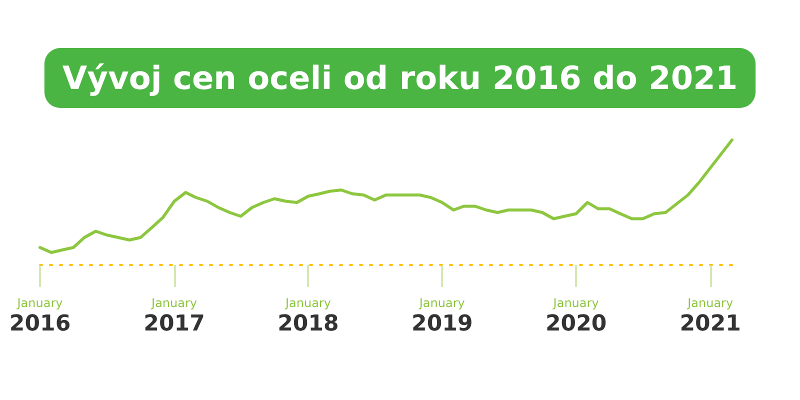 This screenshot has height=400, width=800. What do you see at coordinates (400, 78) in the screenshot?
I see `chart-title: Vývoj cen oceli od roku 2016 do 2021` at bounding box center [400, 78].